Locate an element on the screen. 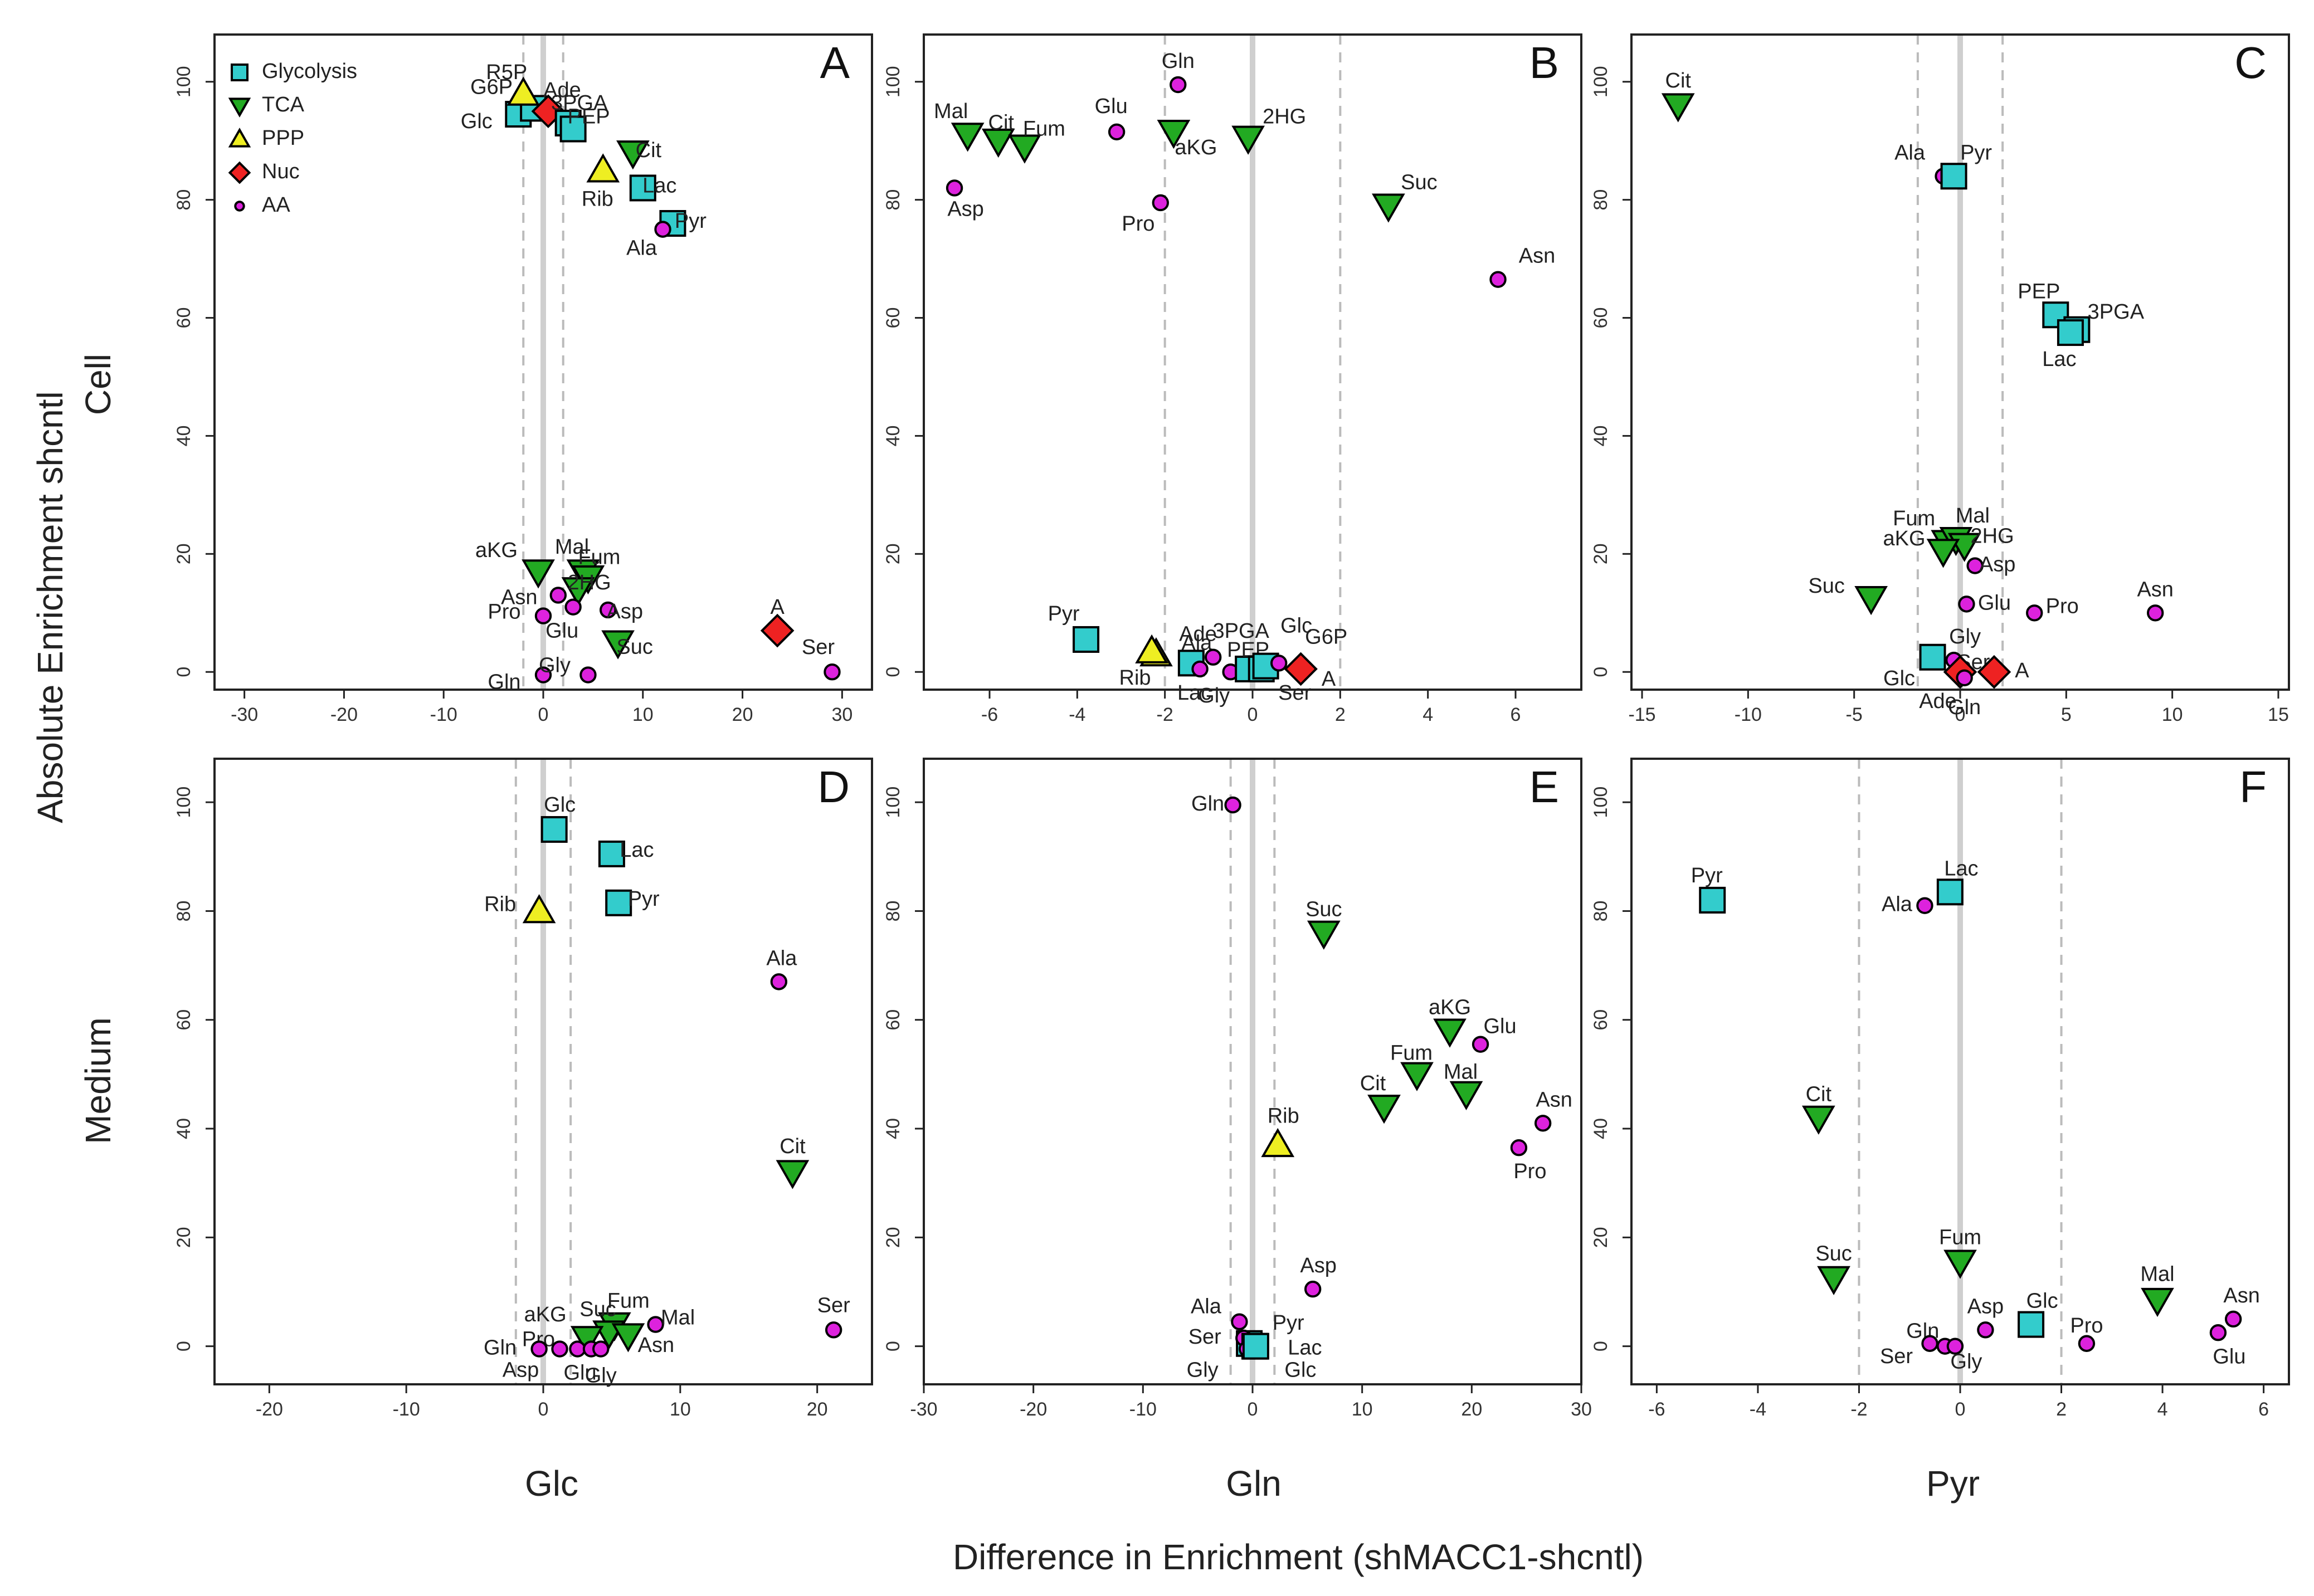 The width and height of the screenshot is (2314, 1596). x-tick-label: 4 is located at coordinates (1427, 714).